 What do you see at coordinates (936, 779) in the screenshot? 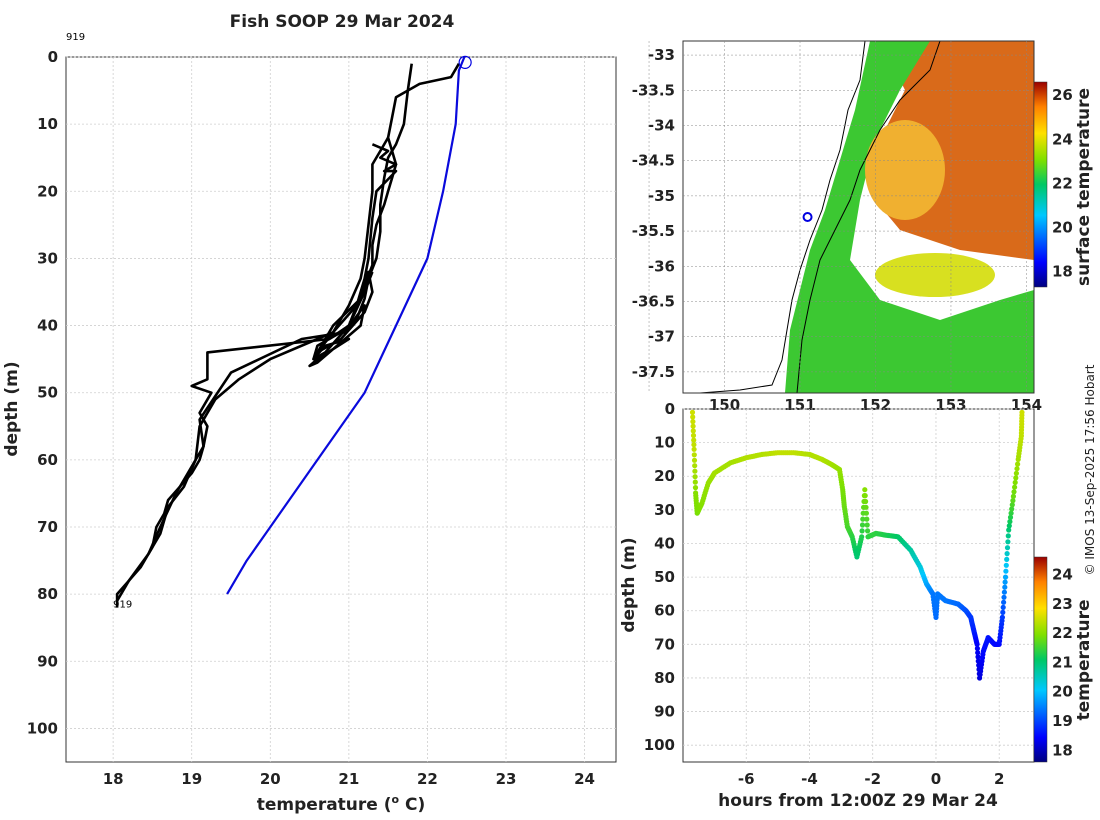
I see `x-tick-label: 0` at bounding box center [936, 779].